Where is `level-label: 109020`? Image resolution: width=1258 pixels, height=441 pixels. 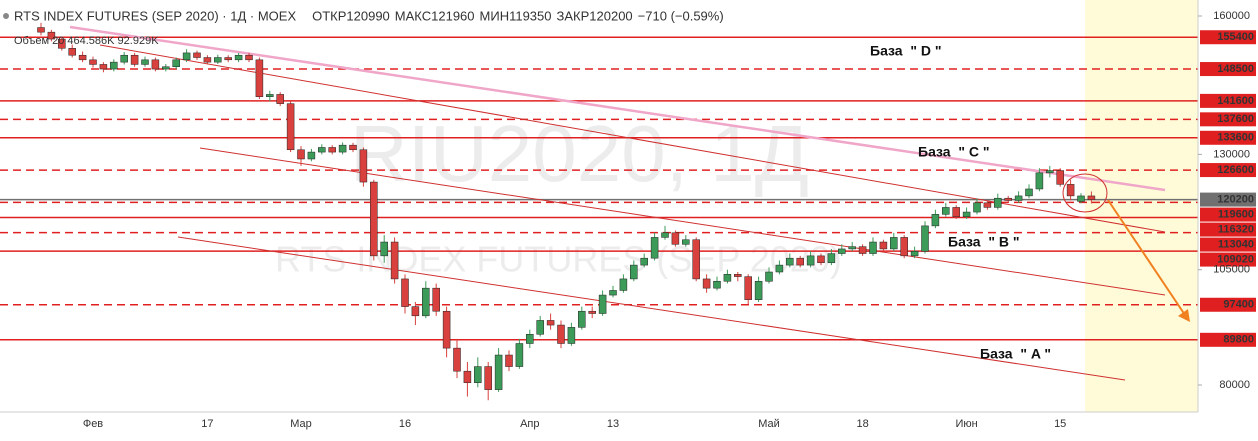
level-label: 109020 is located at coordinates (1235, 259).